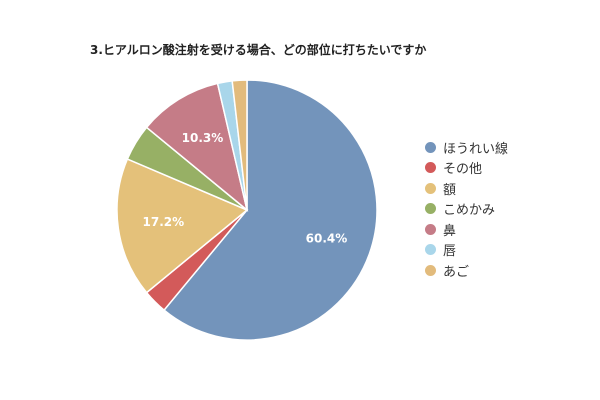 The image size is (600, 400). What do you see at coordinates (466, 229) in the screenshot?
I see `legend-item-4: 鼻` at bounding box center [466, 229].